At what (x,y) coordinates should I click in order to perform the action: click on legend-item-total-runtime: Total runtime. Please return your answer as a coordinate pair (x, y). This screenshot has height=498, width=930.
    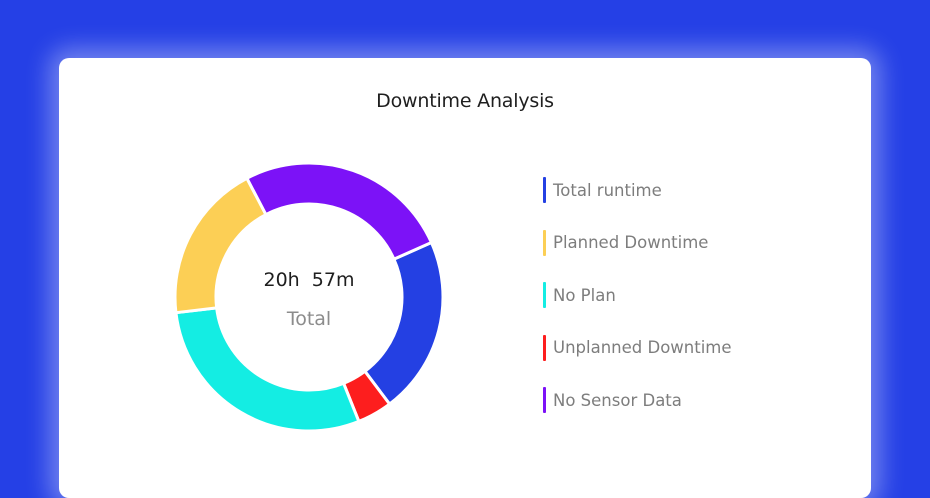
    Looking at the image, I should click on (637, 190).